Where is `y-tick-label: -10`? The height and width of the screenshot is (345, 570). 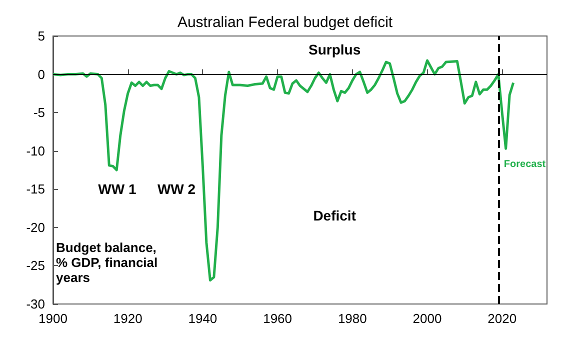 y-tick-label: -10 is located at coordinates (35, 150).